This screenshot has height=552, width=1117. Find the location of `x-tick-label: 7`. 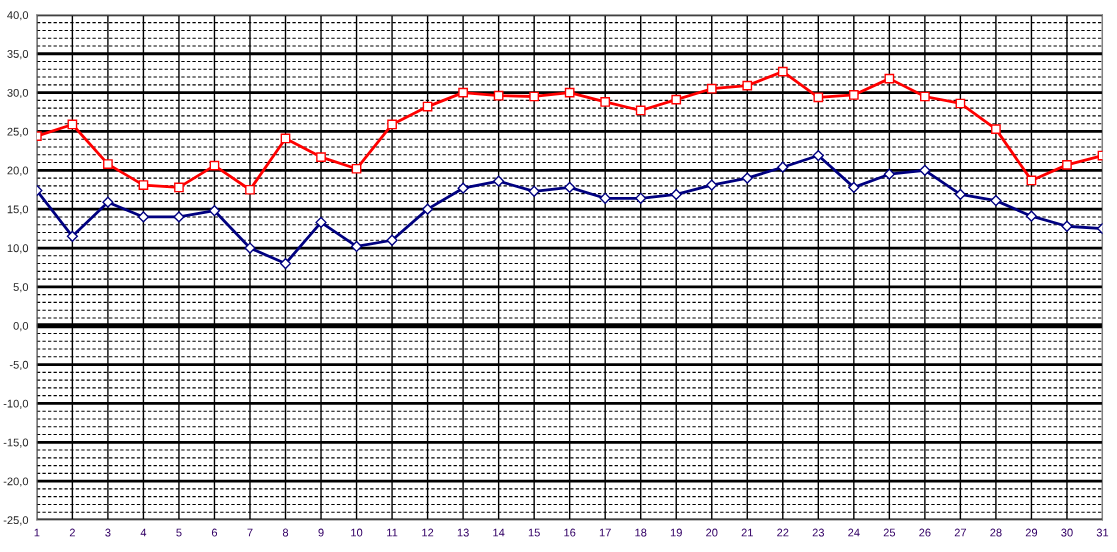

x-tick-label: 7 is located at coordinates (250, 532).